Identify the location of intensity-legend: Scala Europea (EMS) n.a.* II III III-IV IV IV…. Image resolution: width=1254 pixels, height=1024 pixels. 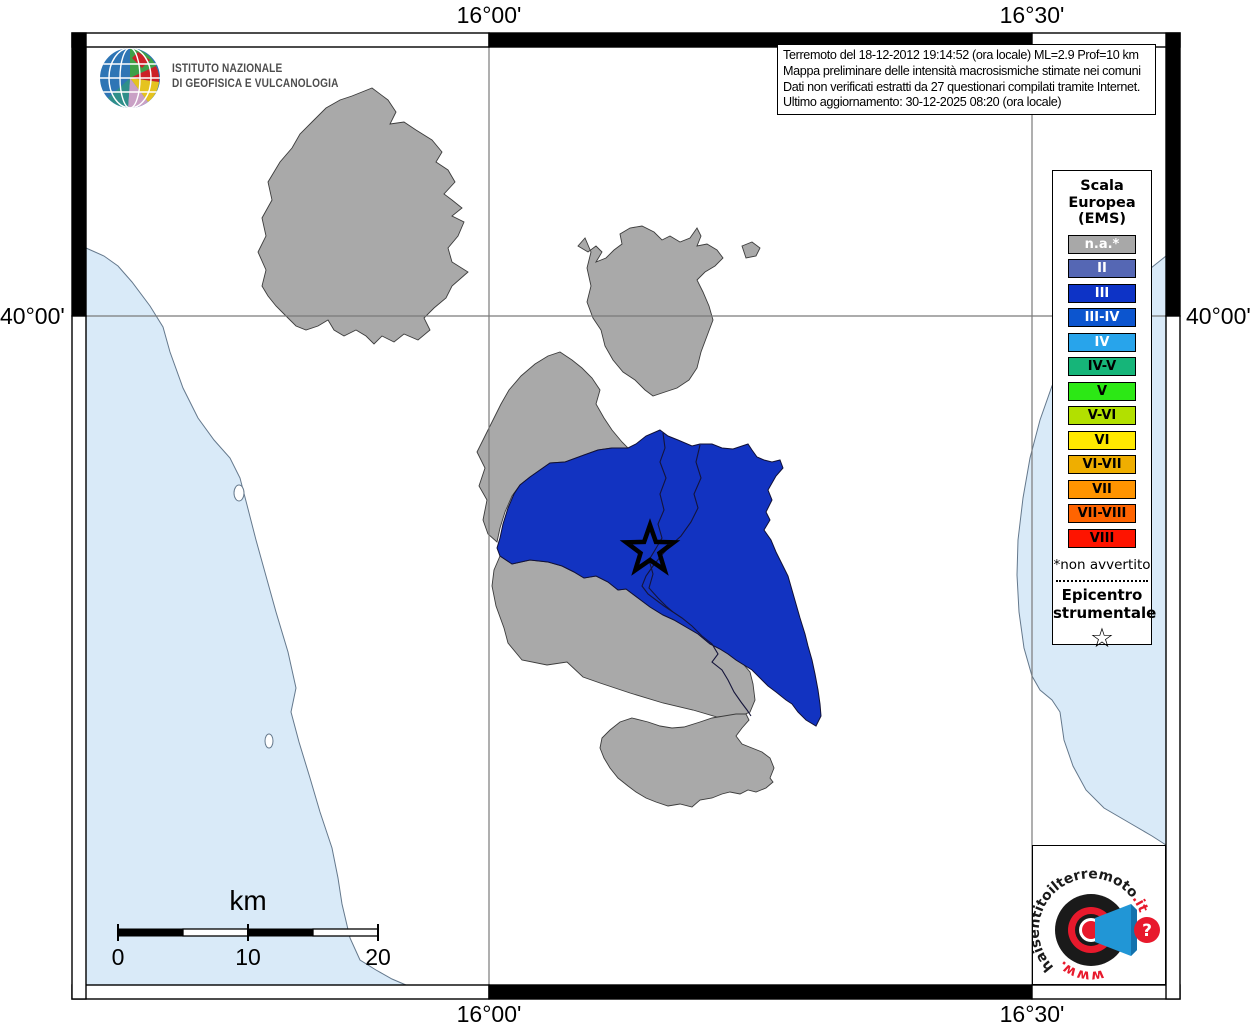
(1104, 411).